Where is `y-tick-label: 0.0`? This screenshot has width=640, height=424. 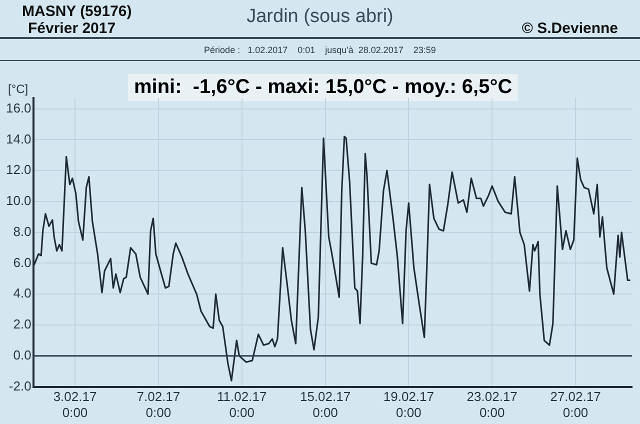
y-tick-label: 0.0 is located at coordinates (22, 354).